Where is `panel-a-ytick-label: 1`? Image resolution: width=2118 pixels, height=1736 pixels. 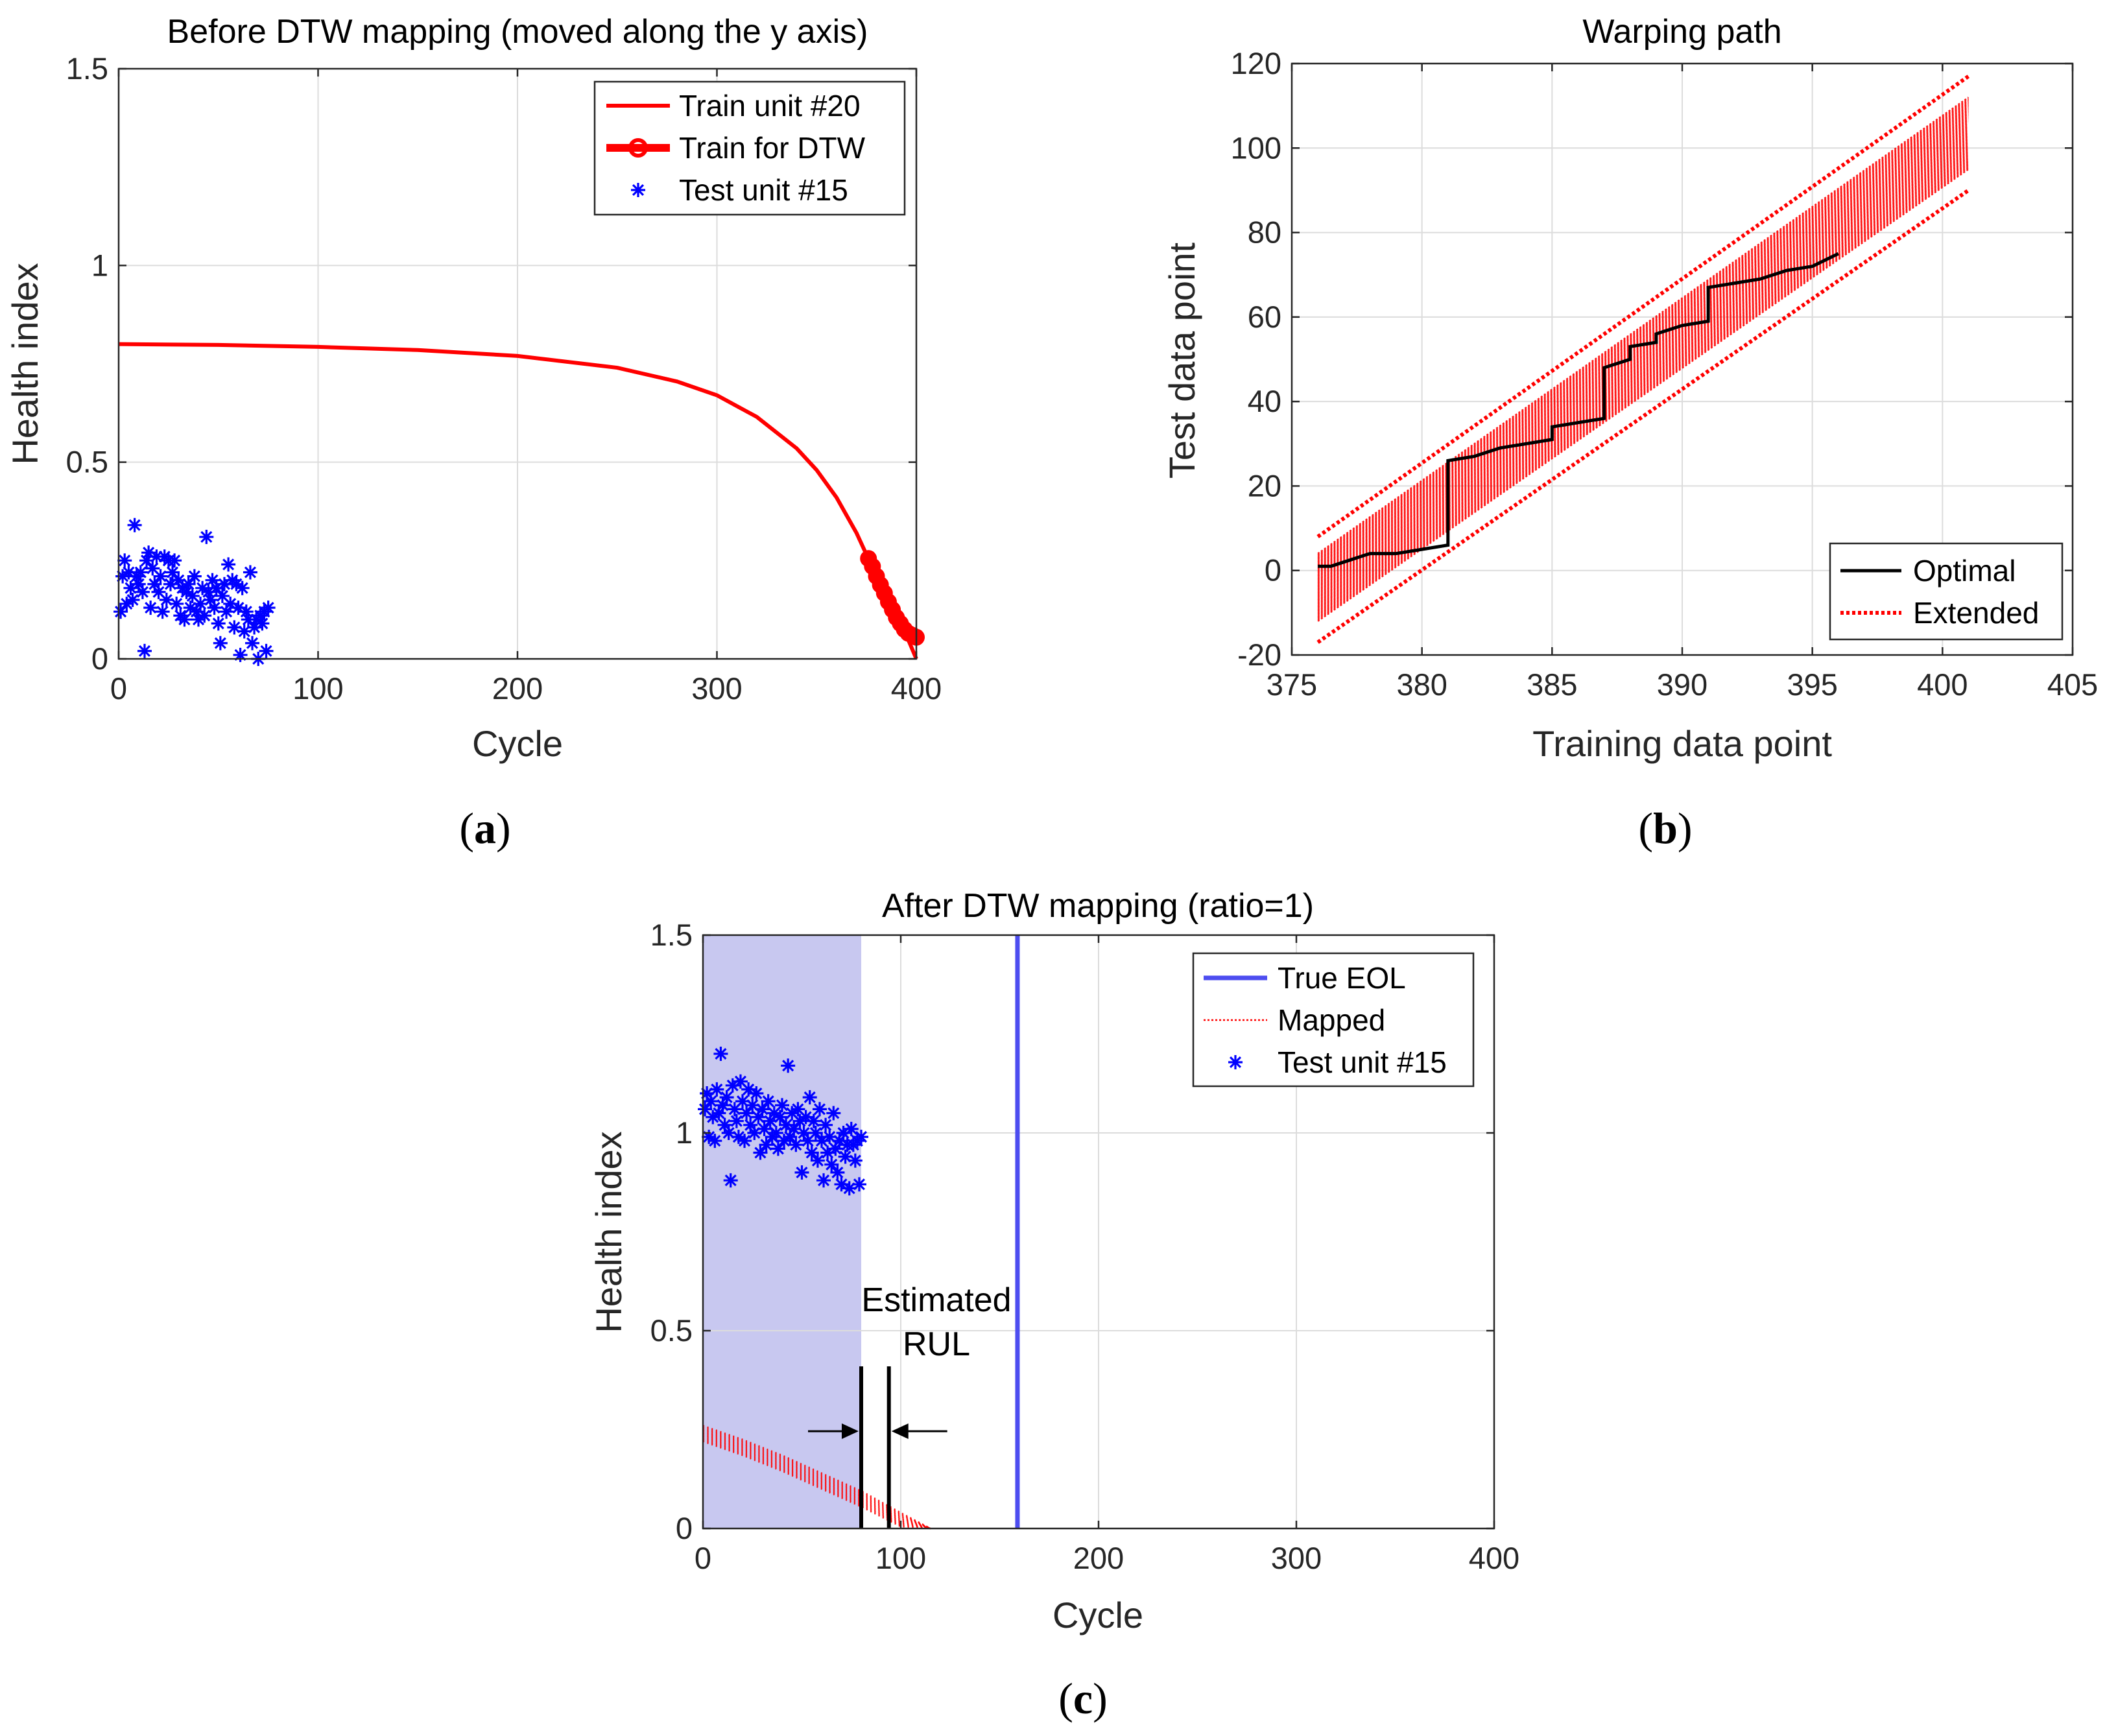 panel-a-ytick-label: 1 is located at coordinates (100, 265).